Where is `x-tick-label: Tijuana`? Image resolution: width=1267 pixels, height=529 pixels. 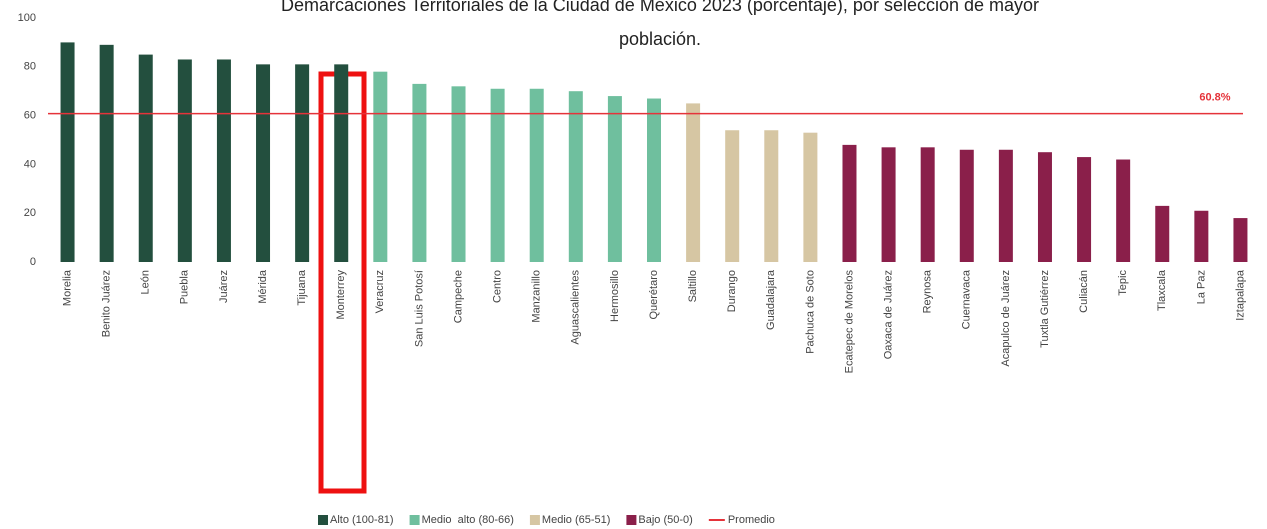
x-tick-label: Tijuana is located at coordinates (302, 287).